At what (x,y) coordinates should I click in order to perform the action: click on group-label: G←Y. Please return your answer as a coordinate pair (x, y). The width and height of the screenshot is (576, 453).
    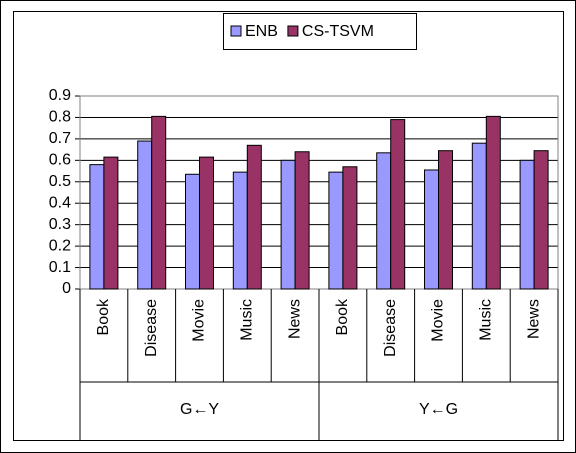
    Looking at the image, I should click on (199, 409).